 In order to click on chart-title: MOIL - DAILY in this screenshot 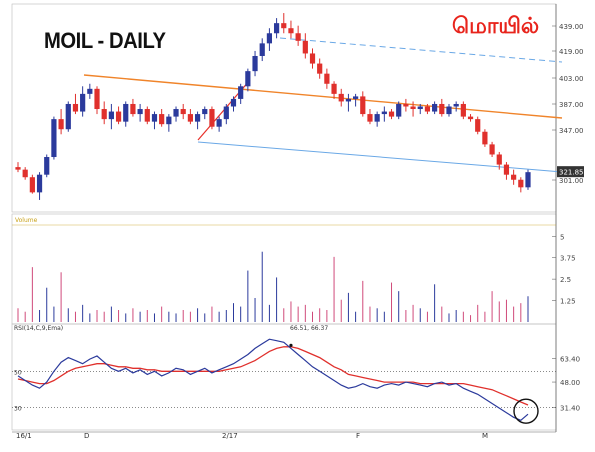, I will do `click(105, 40)`.